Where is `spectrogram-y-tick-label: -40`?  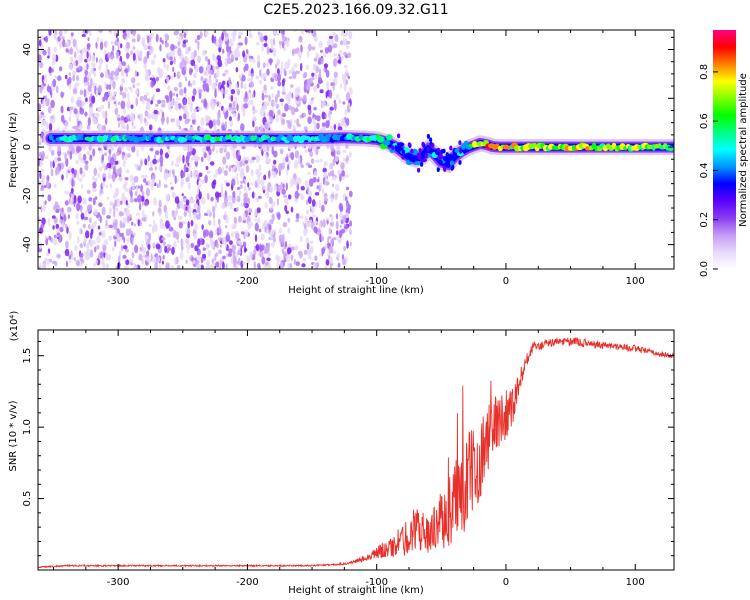 spectrogram-y-tick-label: -40 is located at coordinates (27, 244).